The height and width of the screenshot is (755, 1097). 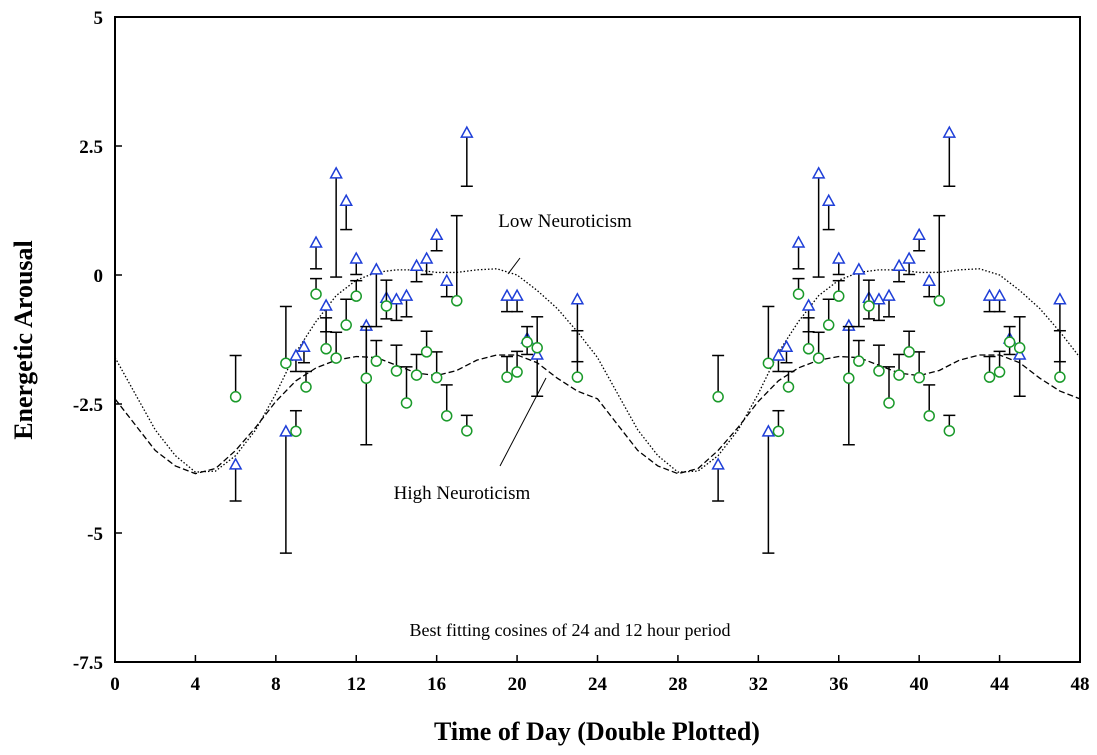 What do you see at coordinates (919, 684) in the screenshot?
I see `x-tick-label: 40` at bounding box center [919, 684].